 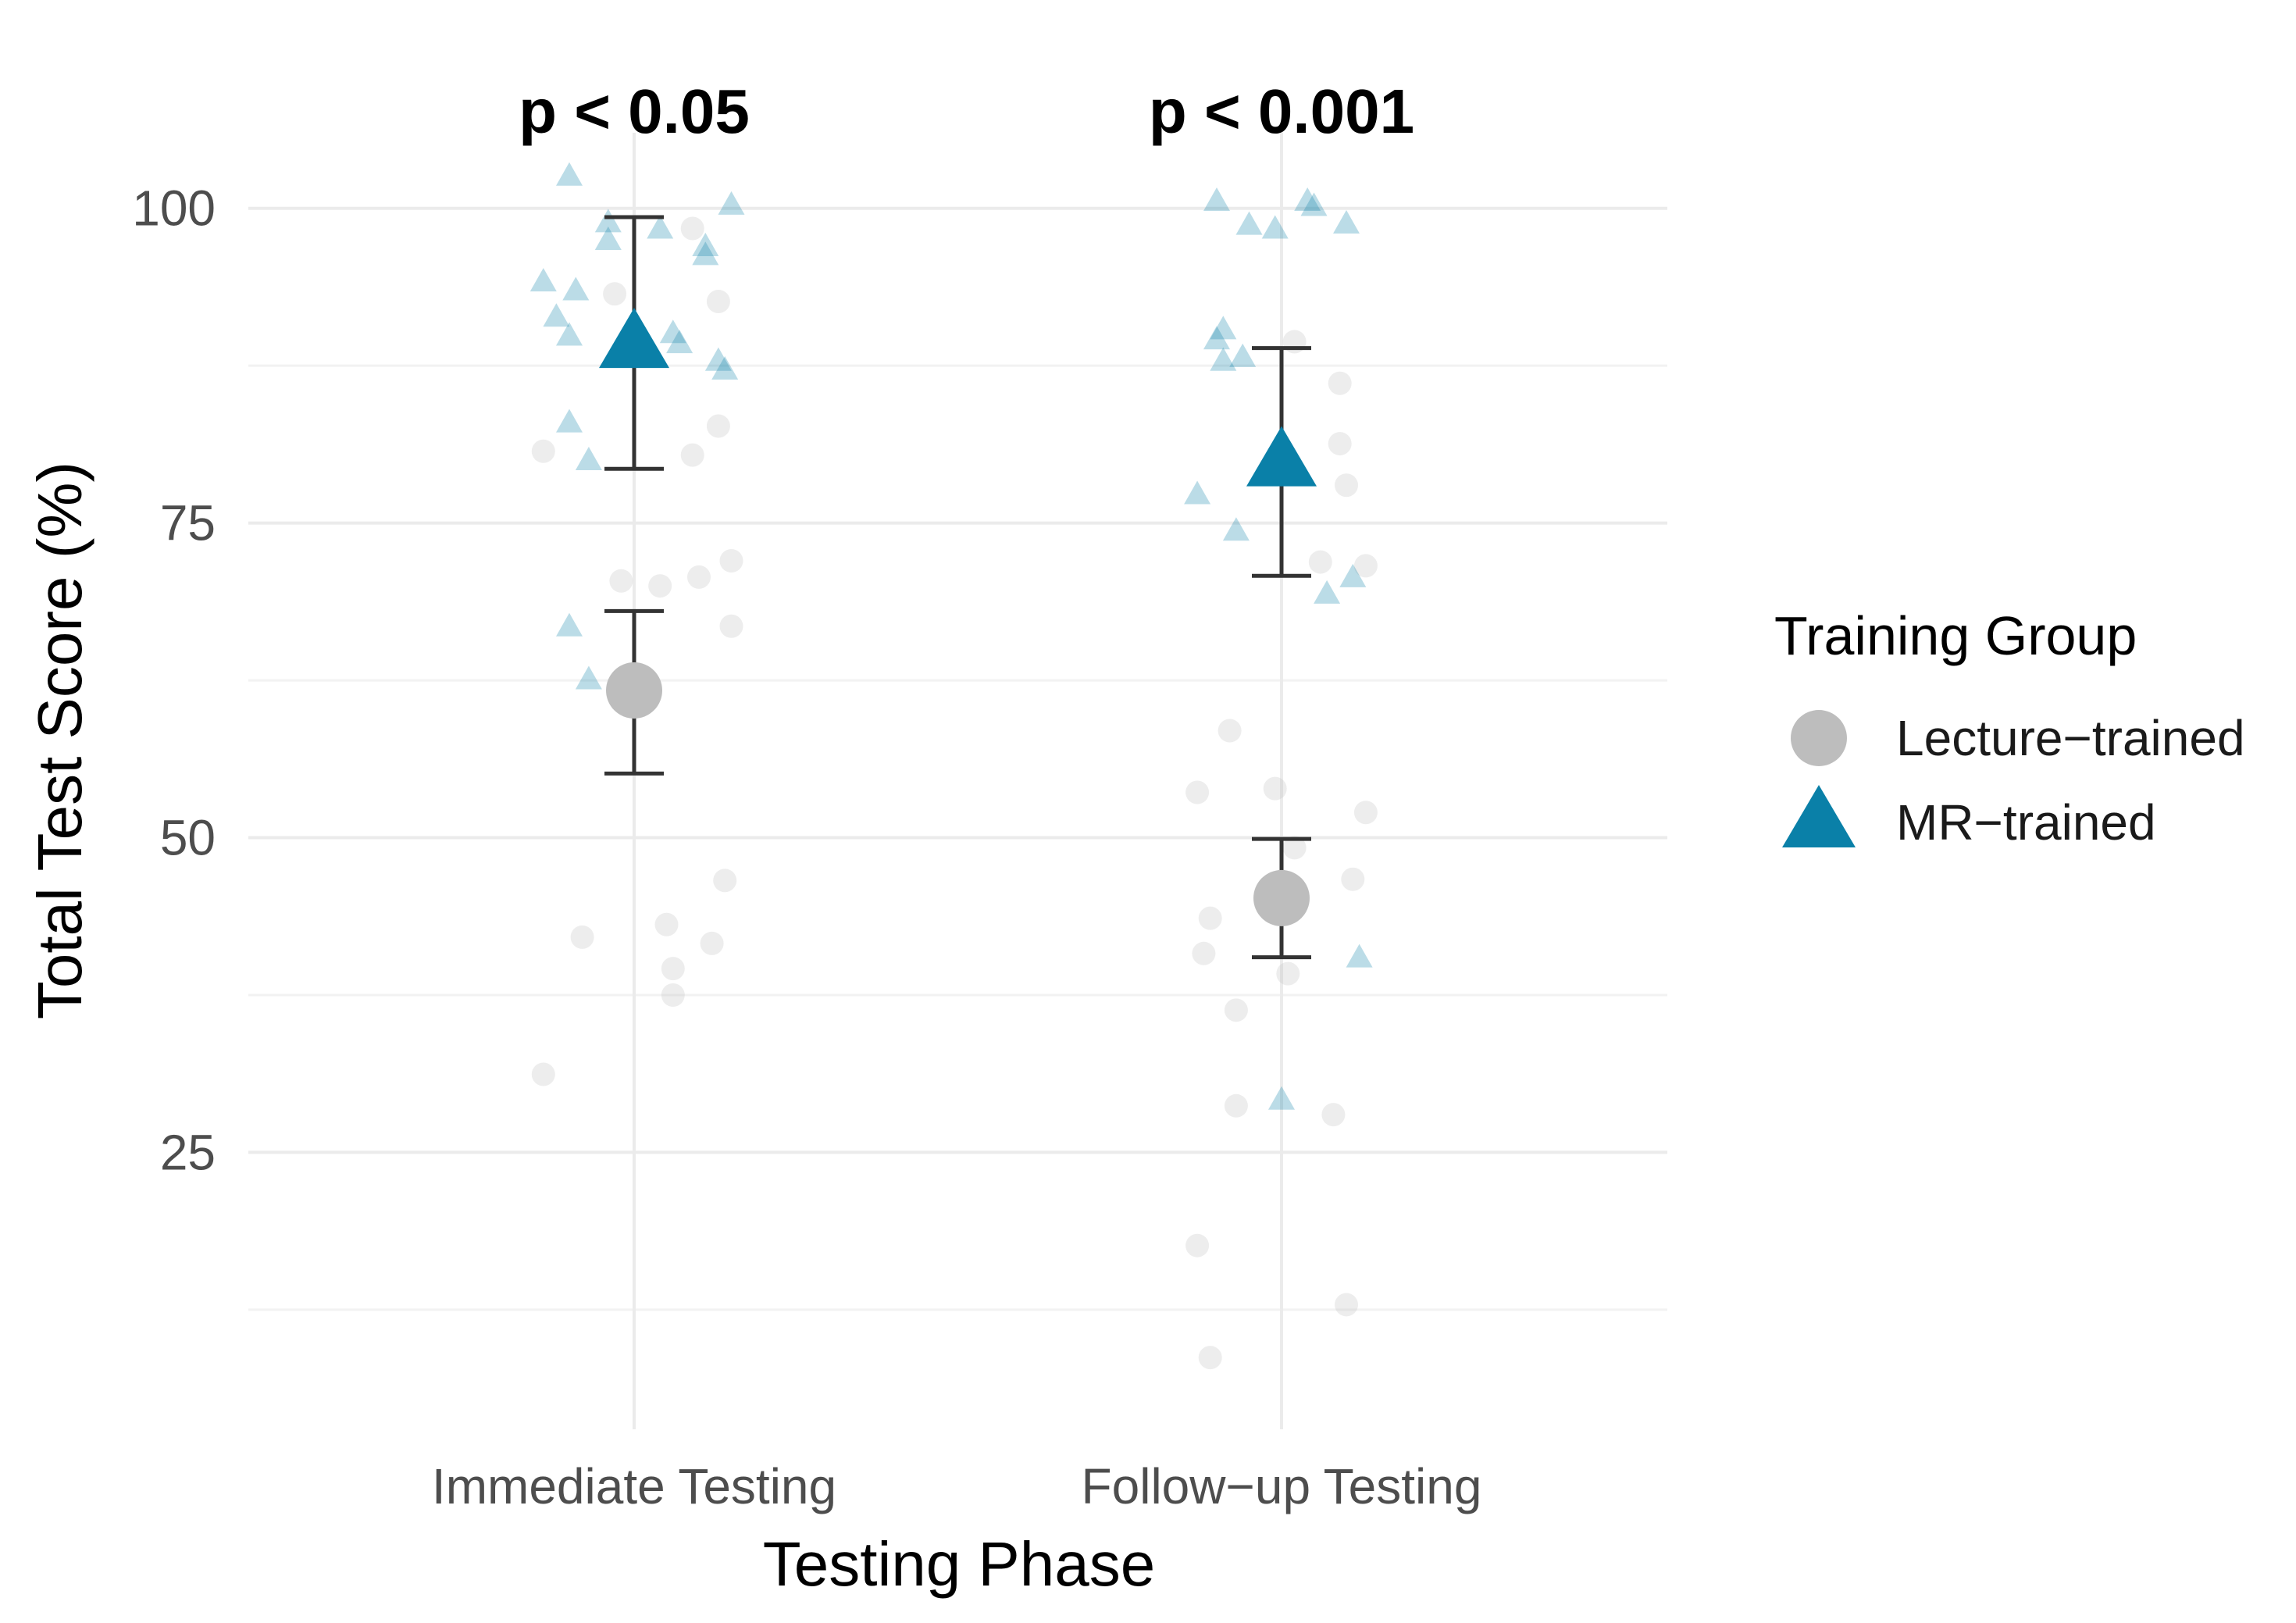 What do you see at coordinates (2070, 738) in the screenshot?
I see `legend-label-lecture: Lecture−trained` at bounding box center [2070, 738].